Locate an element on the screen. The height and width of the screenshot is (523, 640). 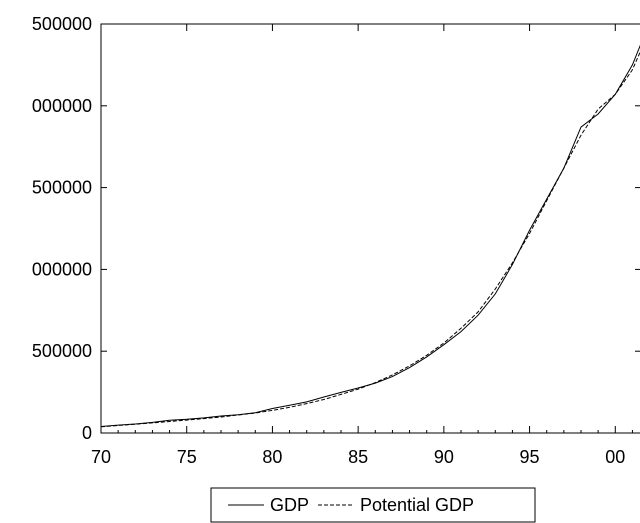
legend-box is located at coordinates (373, 505).